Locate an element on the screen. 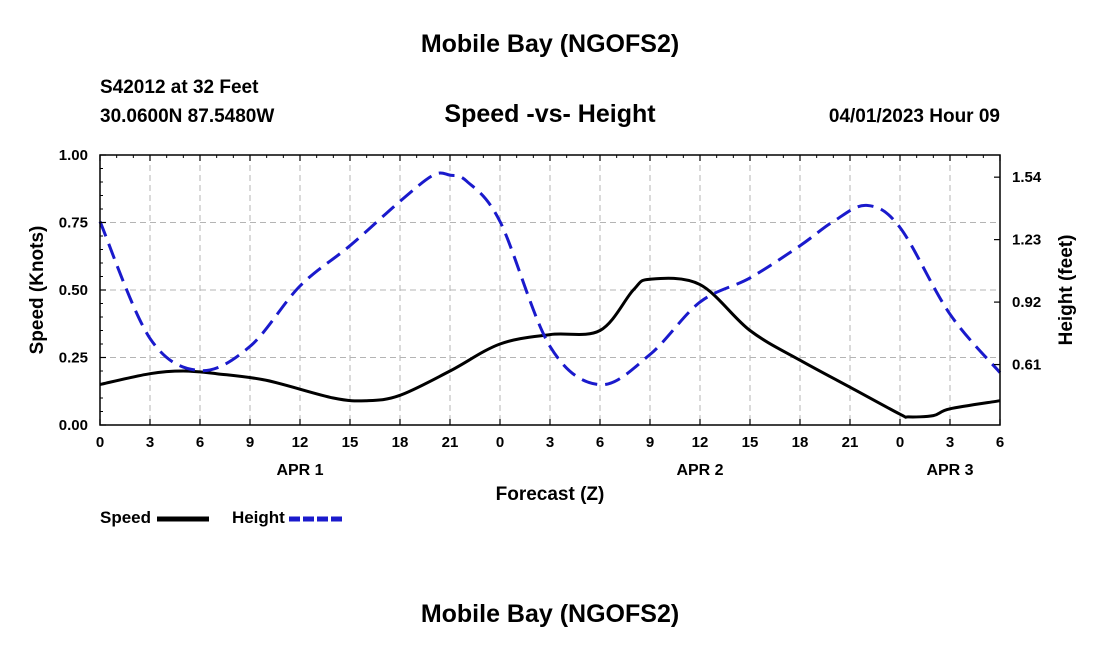 The image size is (1100, 650). y-tick-label-left: 0.00 is located at coordinates (73, 425).